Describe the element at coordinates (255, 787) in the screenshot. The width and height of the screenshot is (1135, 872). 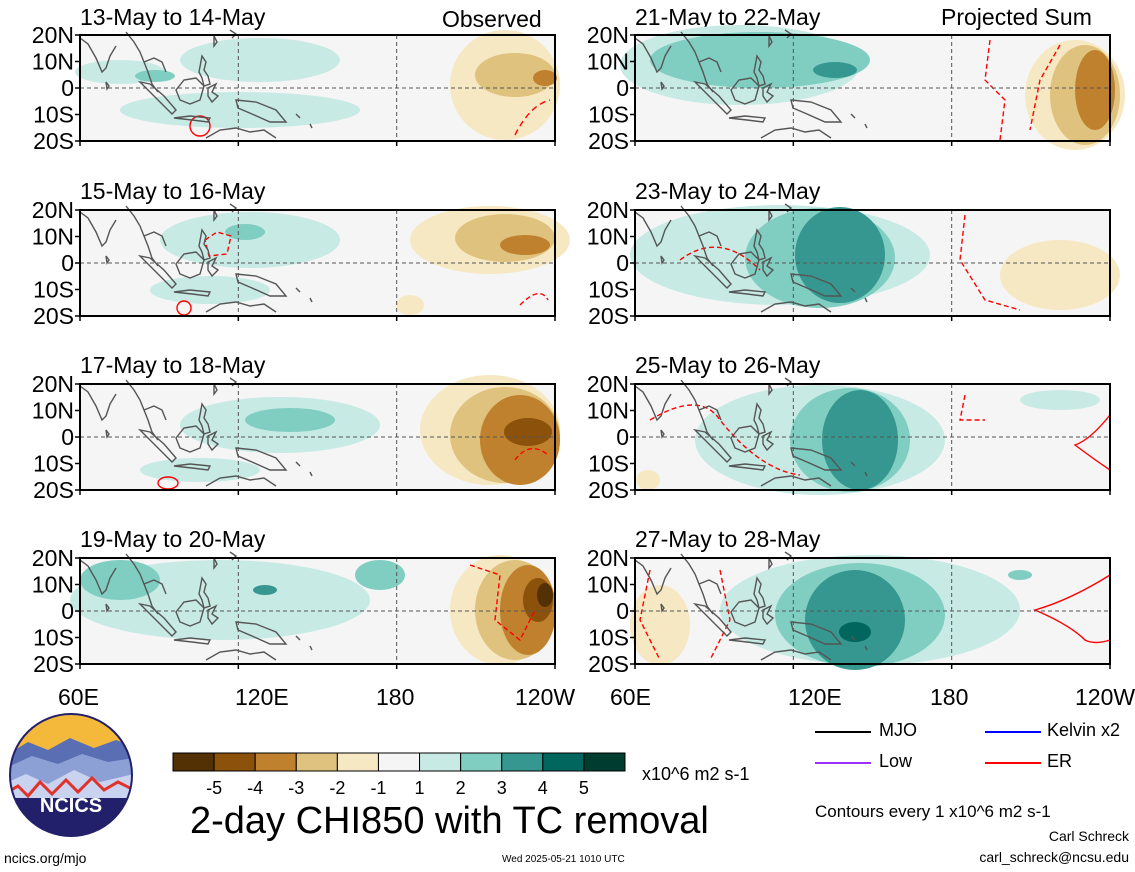
I see `colorbar-tick-label: -4` at that location.